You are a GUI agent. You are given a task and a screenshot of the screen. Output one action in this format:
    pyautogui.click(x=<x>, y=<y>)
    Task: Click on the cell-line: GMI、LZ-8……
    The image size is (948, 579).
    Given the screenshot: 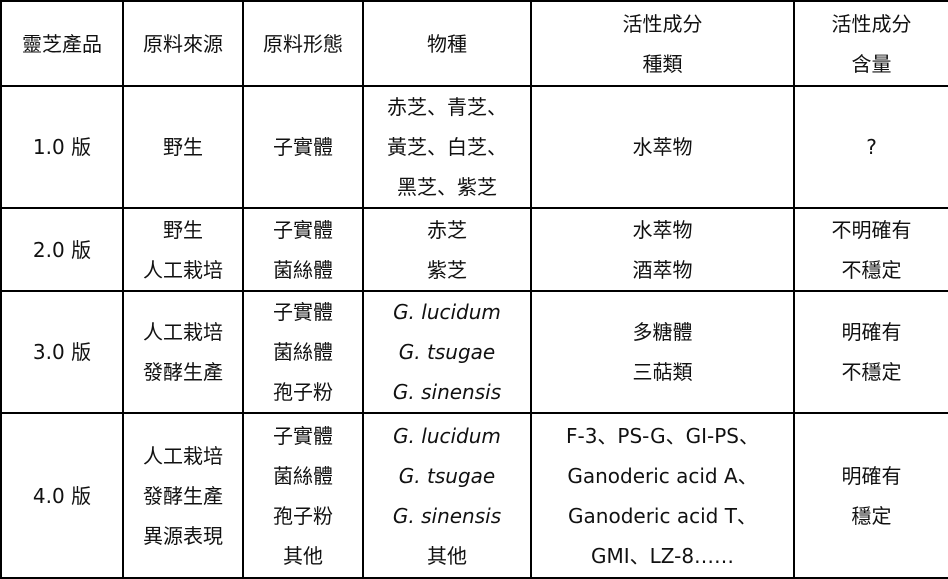 What is the action you would take?
    pyautogui.click(x=662, y=555)
    